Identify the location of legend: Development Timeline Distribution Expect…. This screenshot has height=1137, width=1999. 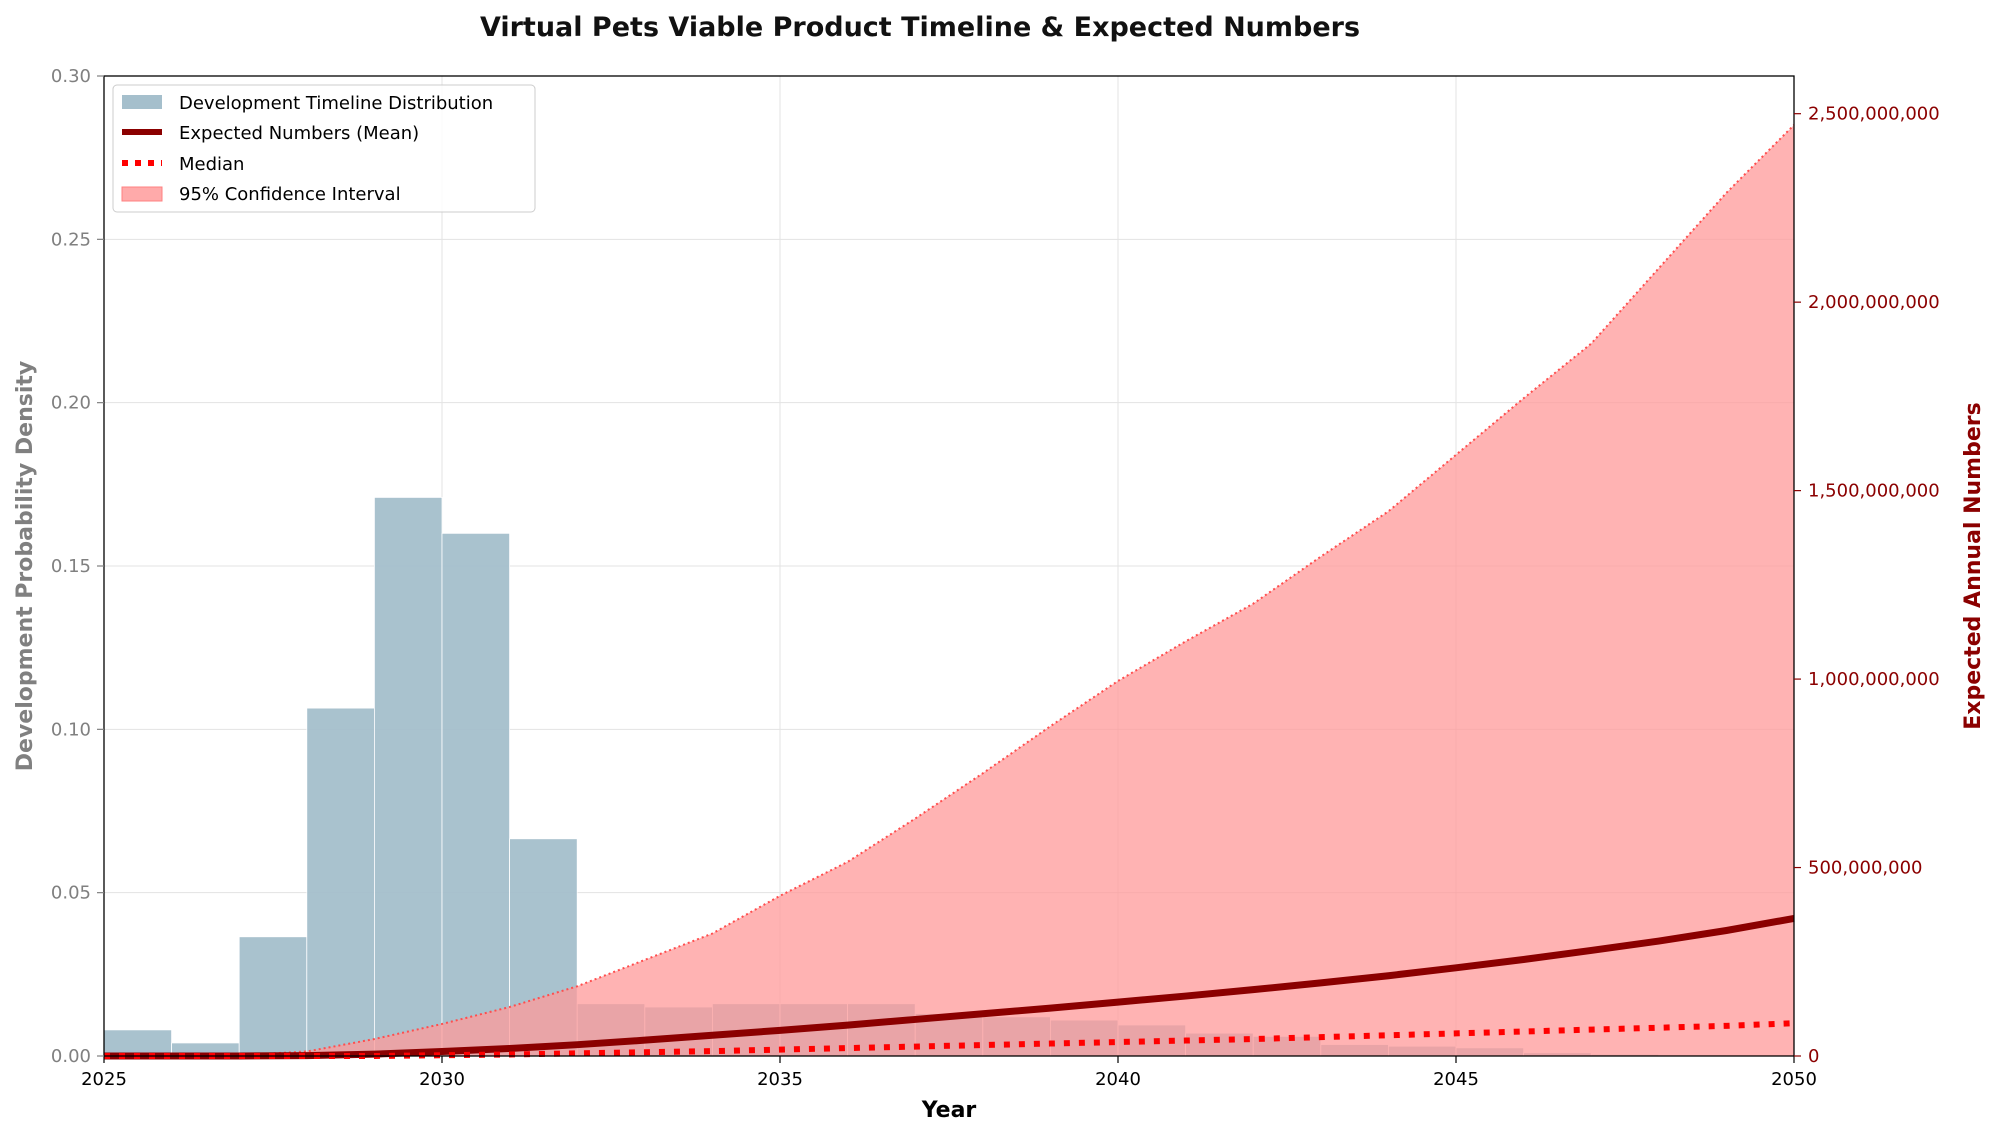
(324, 148).